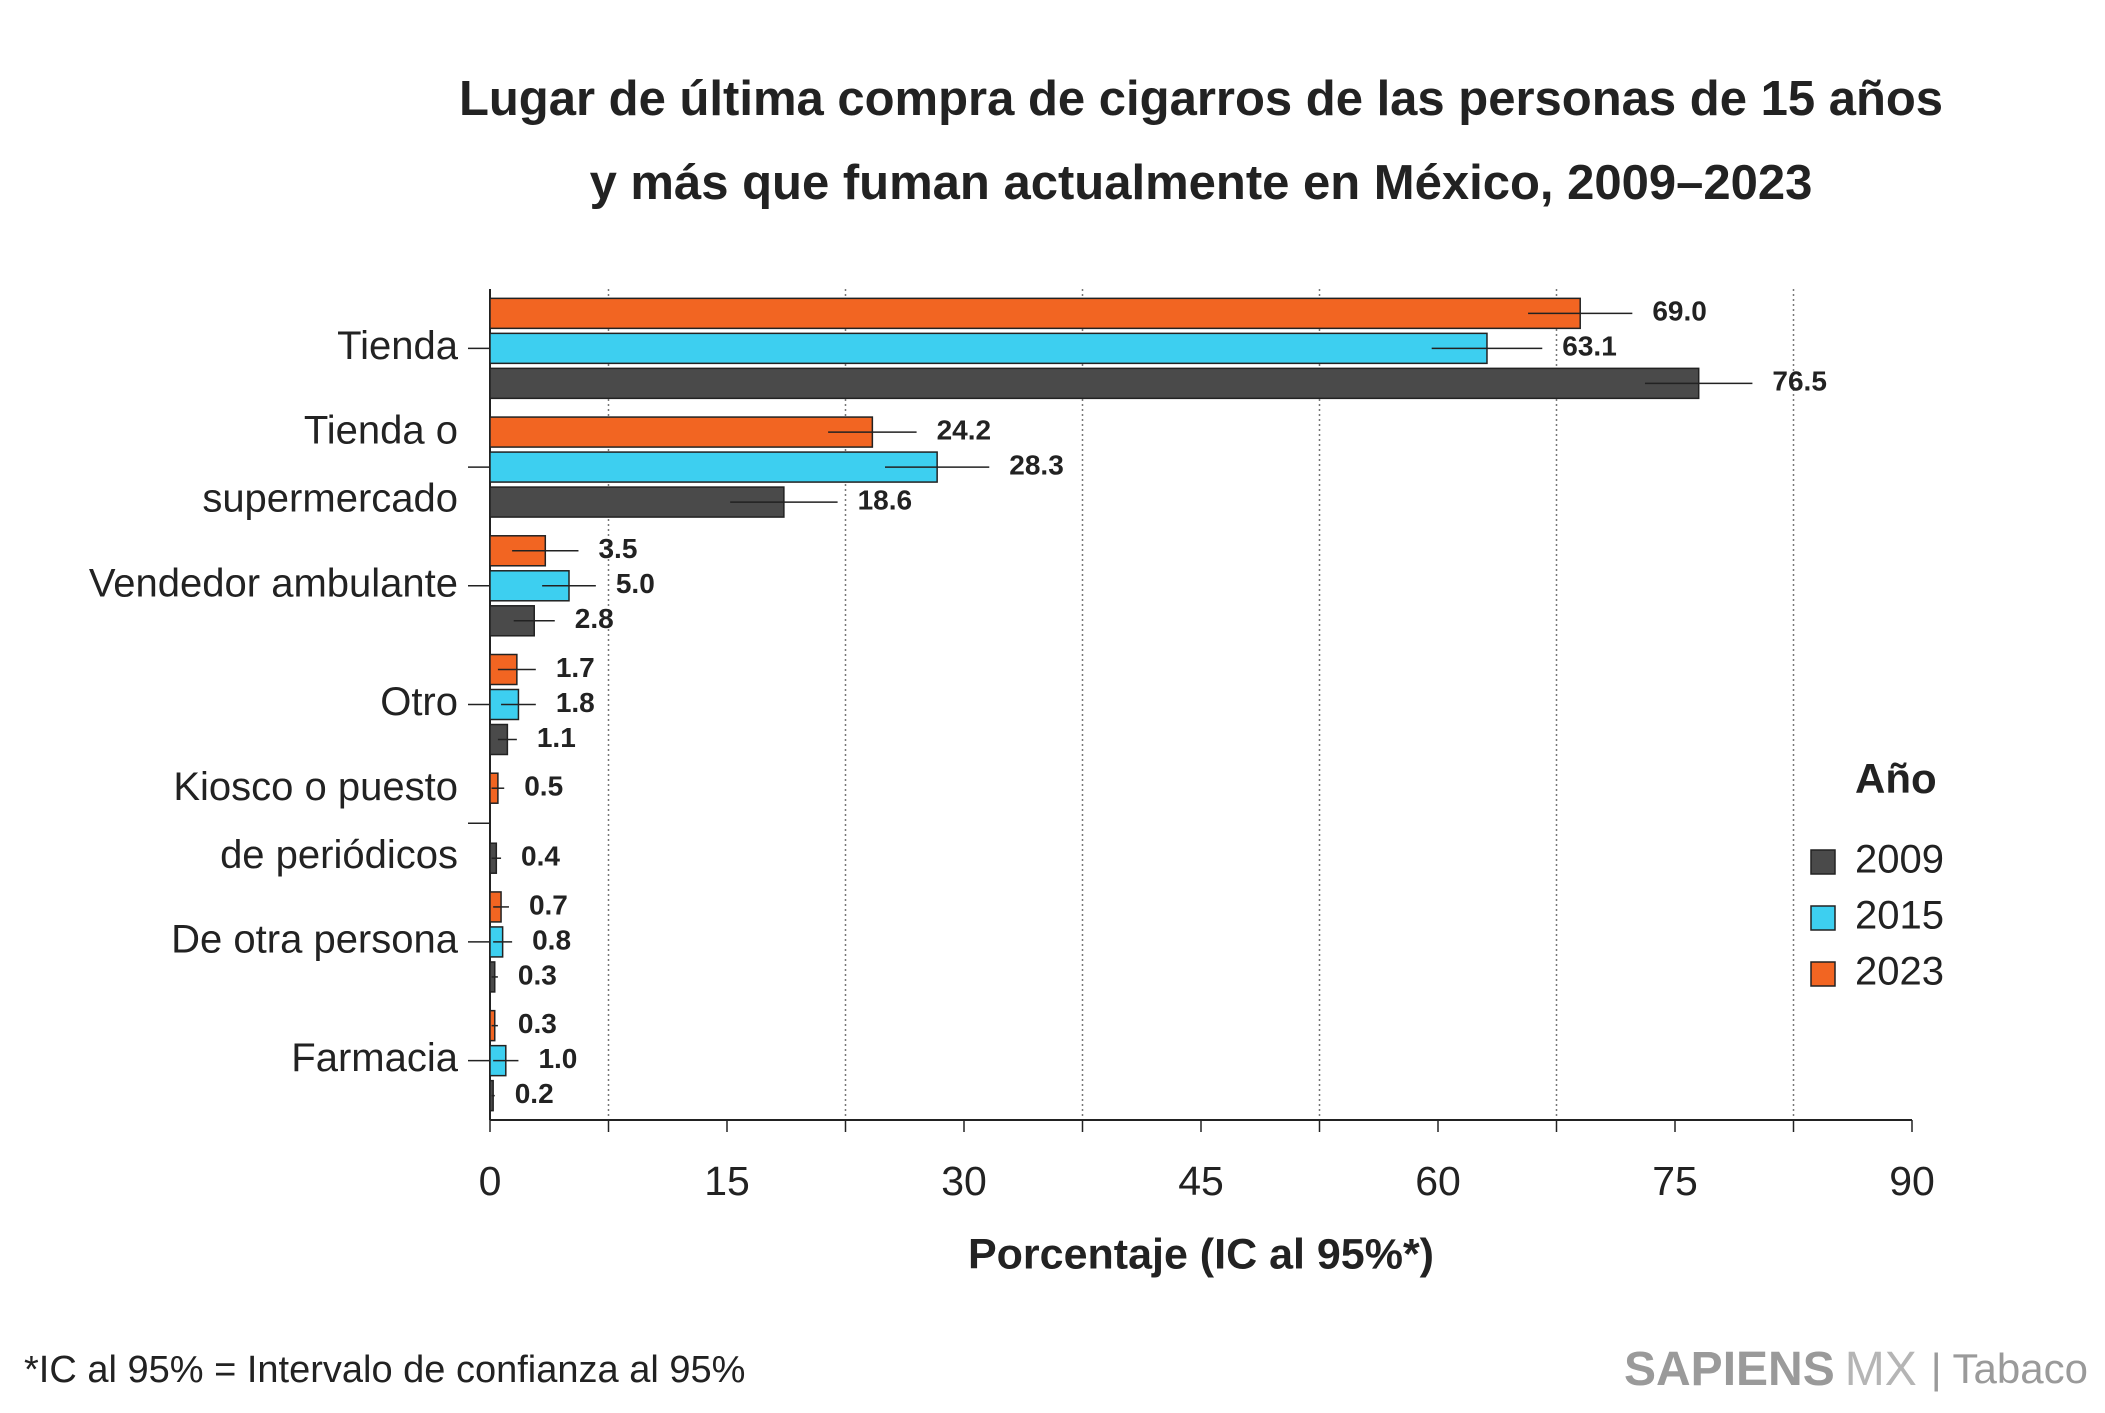 The width and height of the screenshot is (2105, 1413). Describe the element at coordinates (543, 786) in the screenshot. I see `value-label: 0.5` at that location.